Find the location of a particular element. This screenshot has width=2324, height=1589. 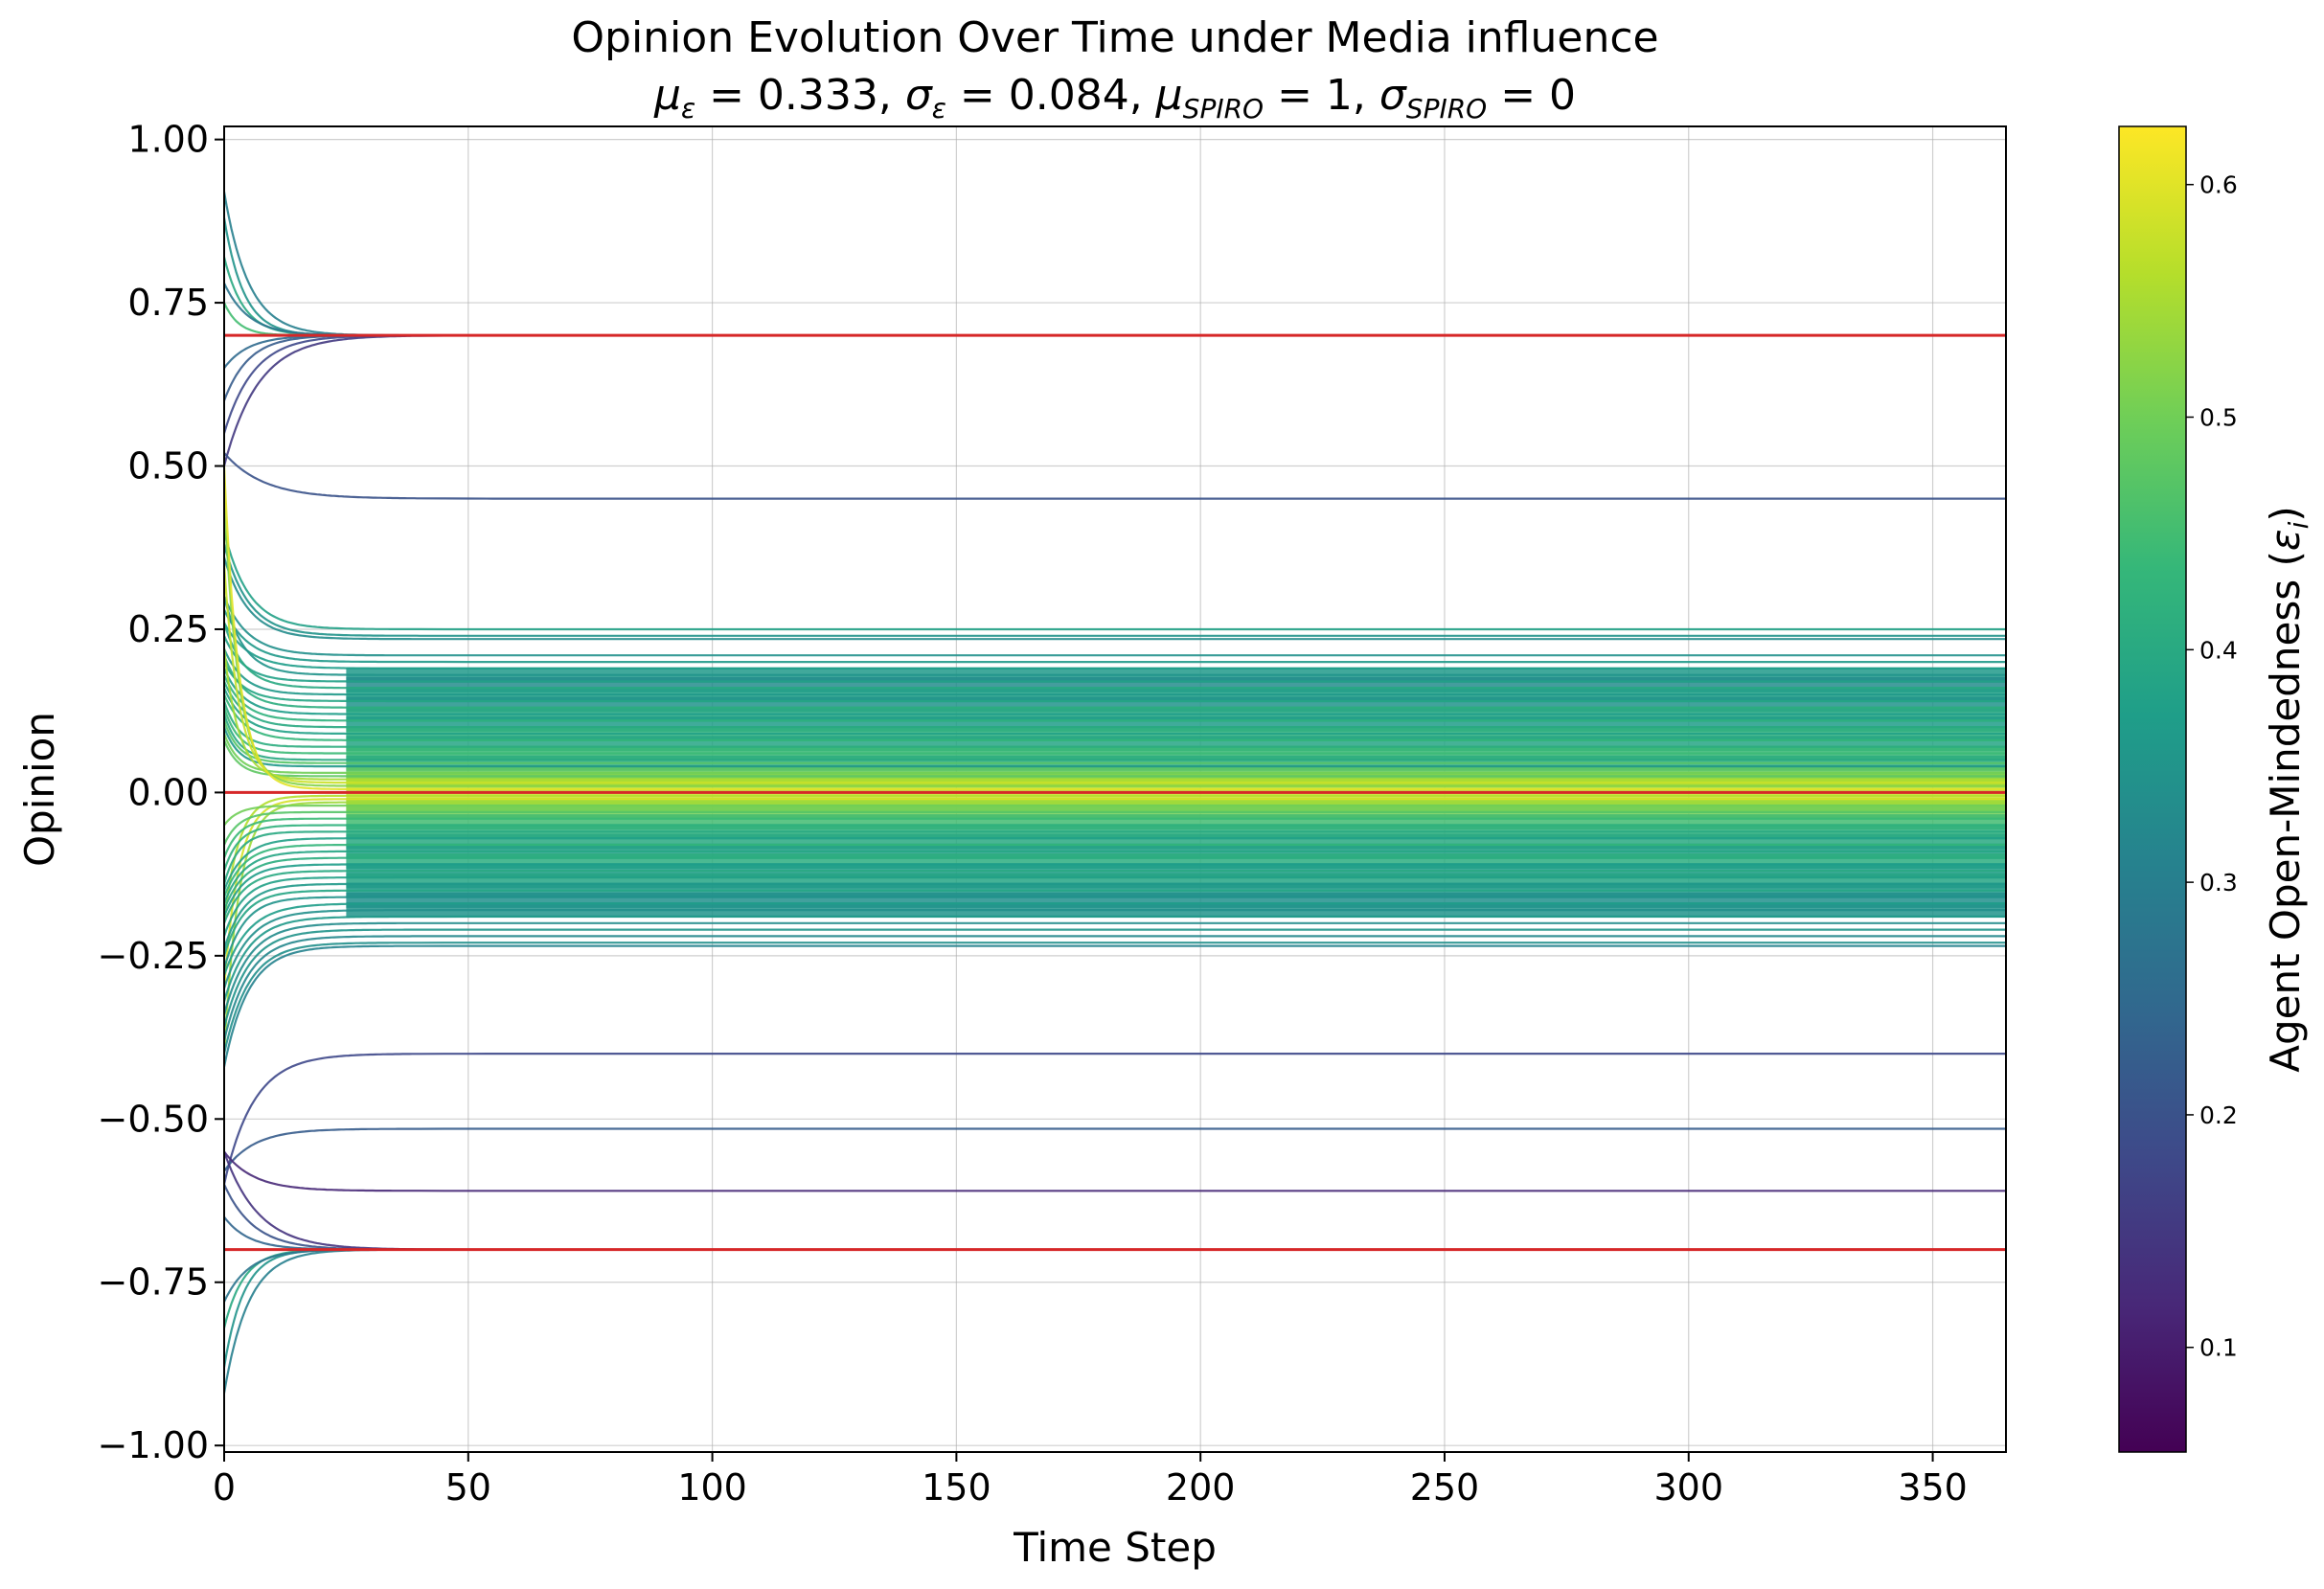

x-tick-label: 100 is located at coordinates (712, 1487).